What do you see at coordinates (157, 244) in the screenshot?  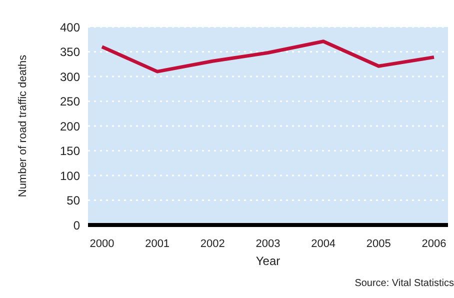 I see `x-tick-label: 2001` at bounding box center [157, 244].